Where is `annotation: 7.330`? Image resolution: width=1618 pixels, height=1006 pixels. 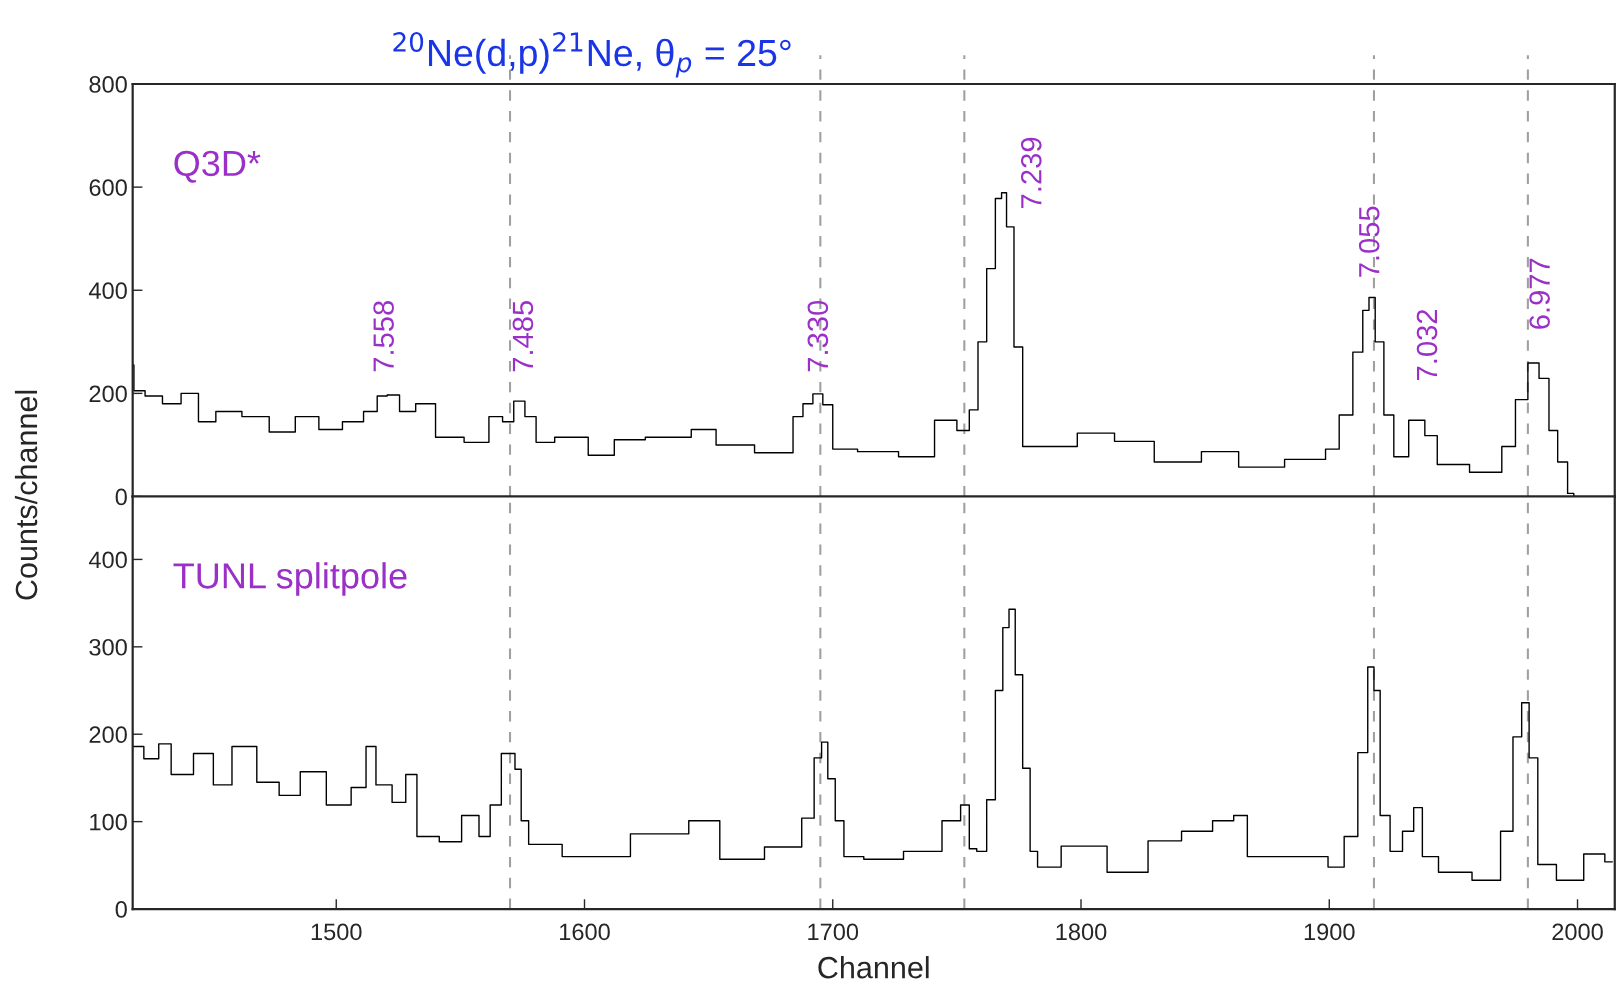
annotation: 7.330 is located at coordinates (818, 336).